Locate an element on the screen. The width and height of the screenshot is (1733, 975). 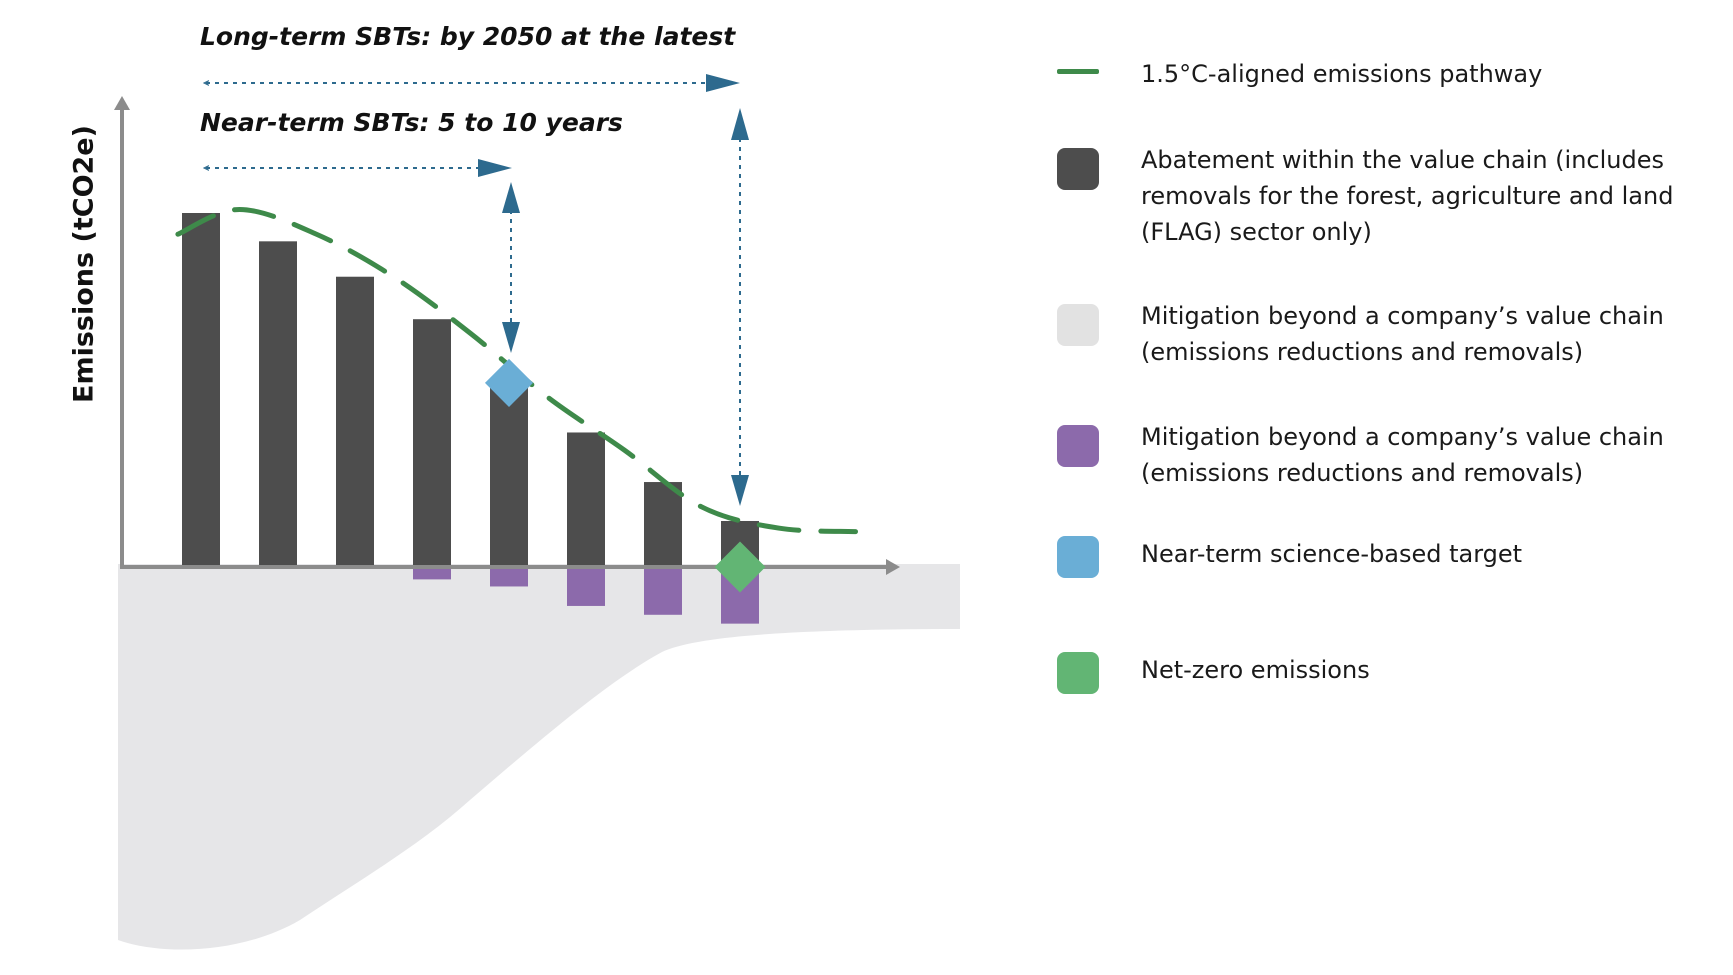
mitigation-grey-swatch is located at coordinates (1078, 325).